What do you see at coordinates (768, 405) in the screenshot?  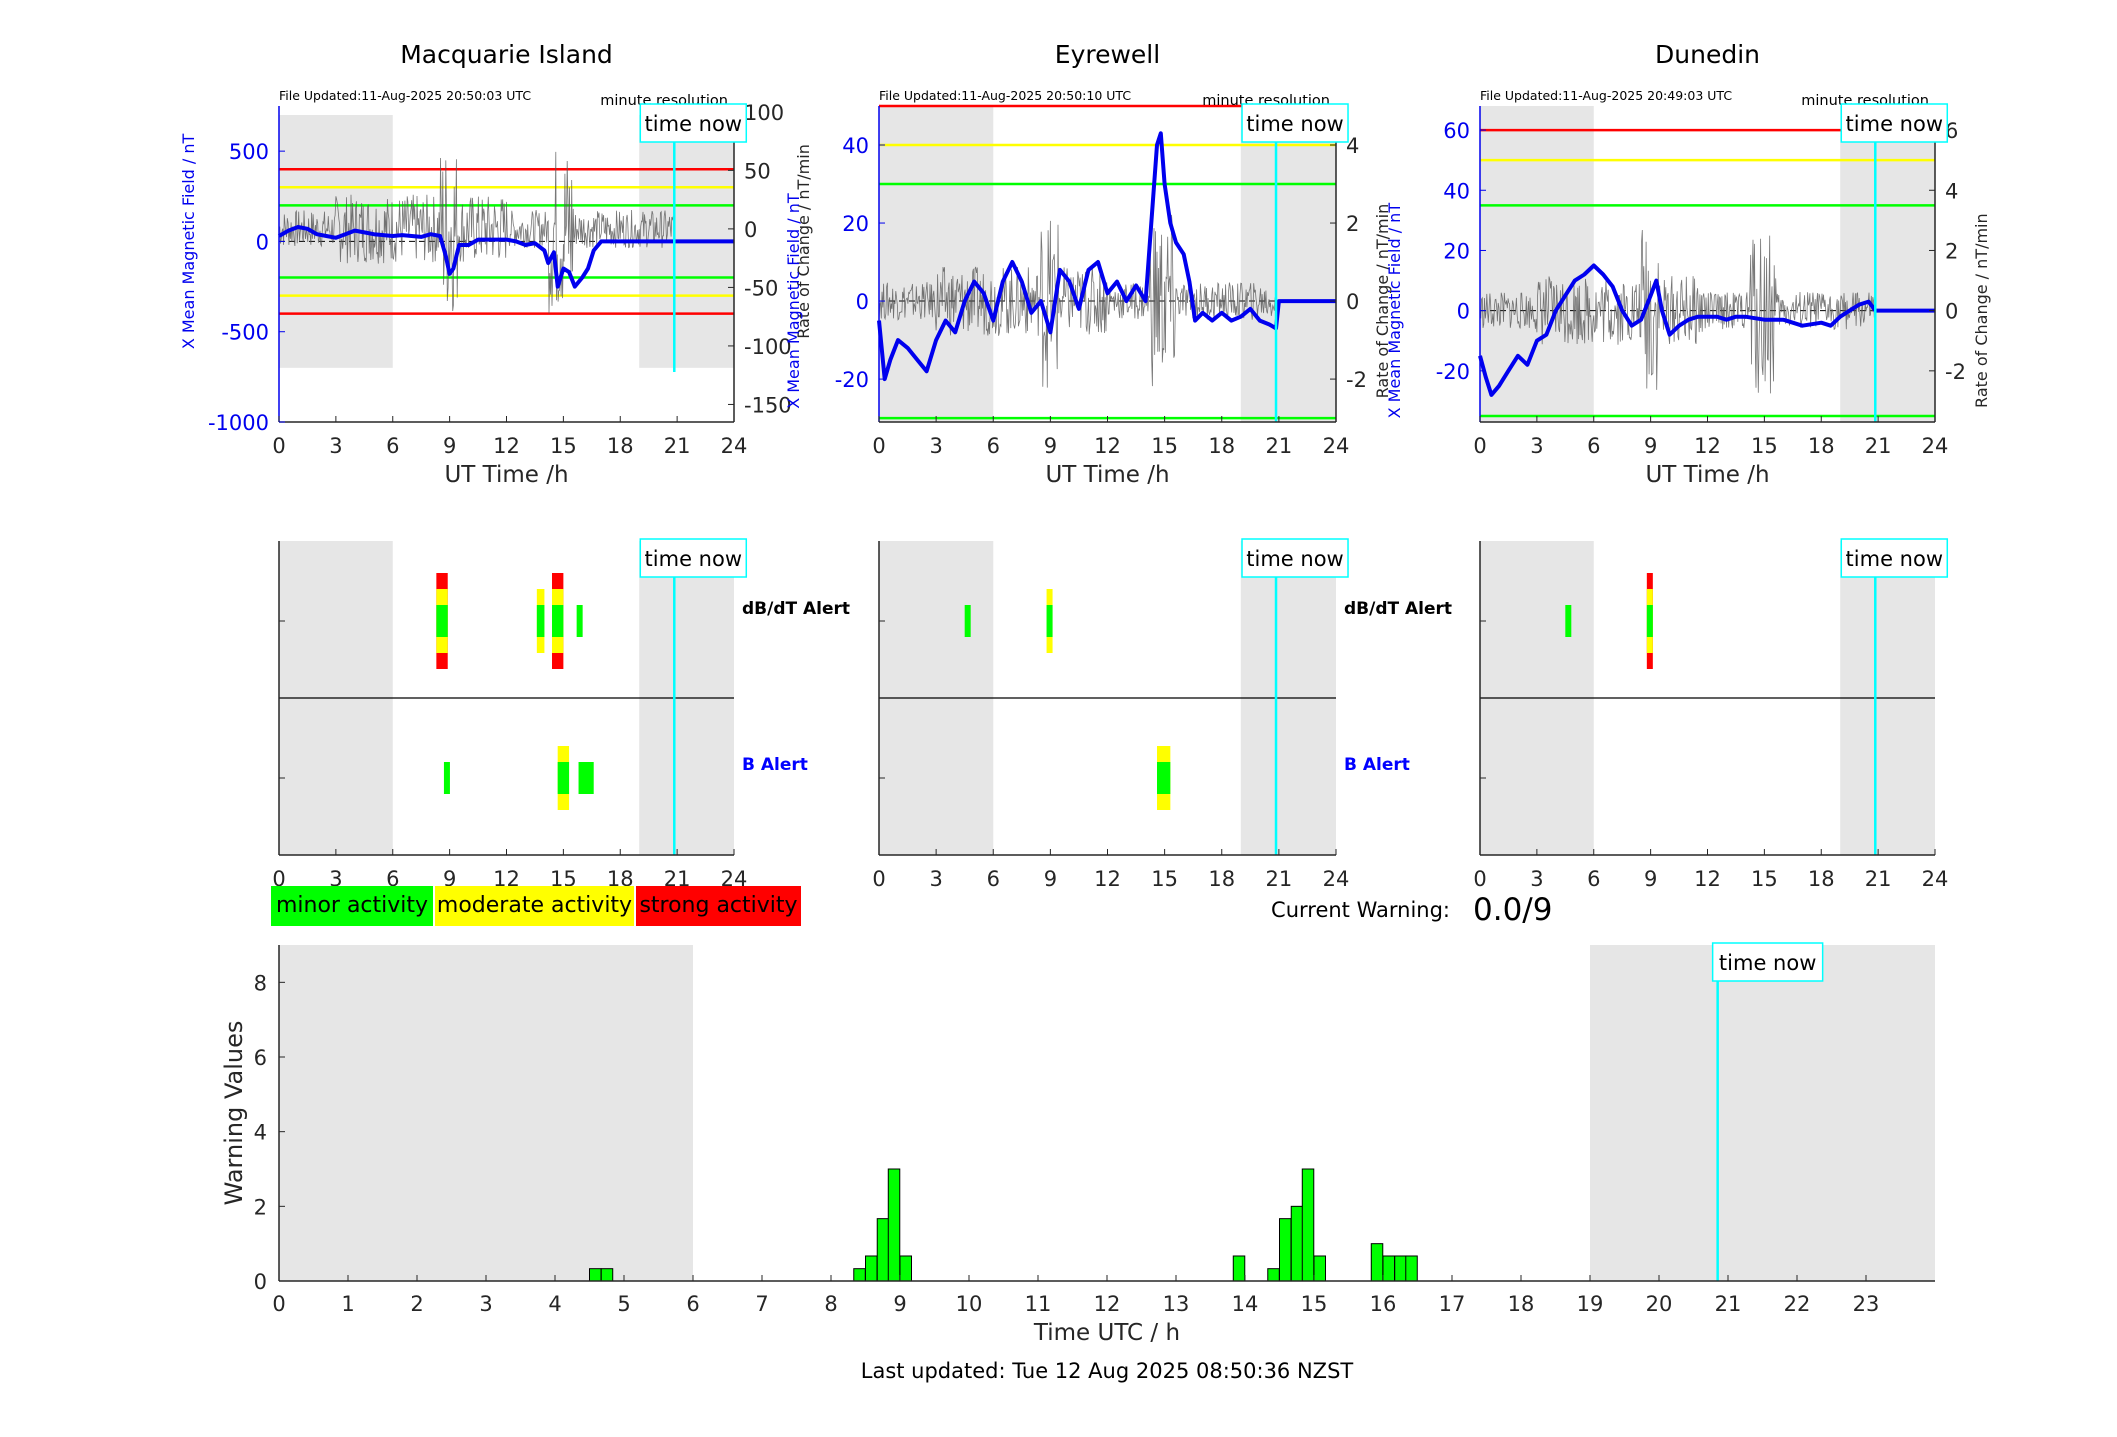 I see `station-1-y2-tick-label: -150` at bounding box center [768, 405].